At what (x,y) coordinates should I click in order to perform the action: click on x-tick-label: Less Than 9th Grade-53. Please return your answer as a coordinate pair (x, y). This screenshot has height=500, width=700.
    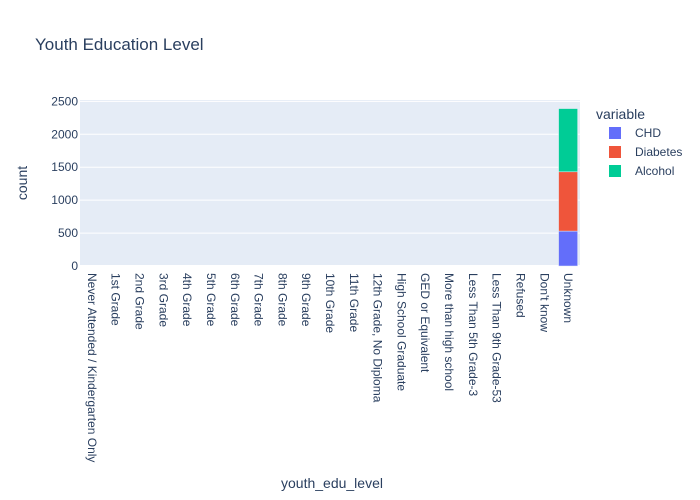
    Looking at the image, I should click on (497, 338).